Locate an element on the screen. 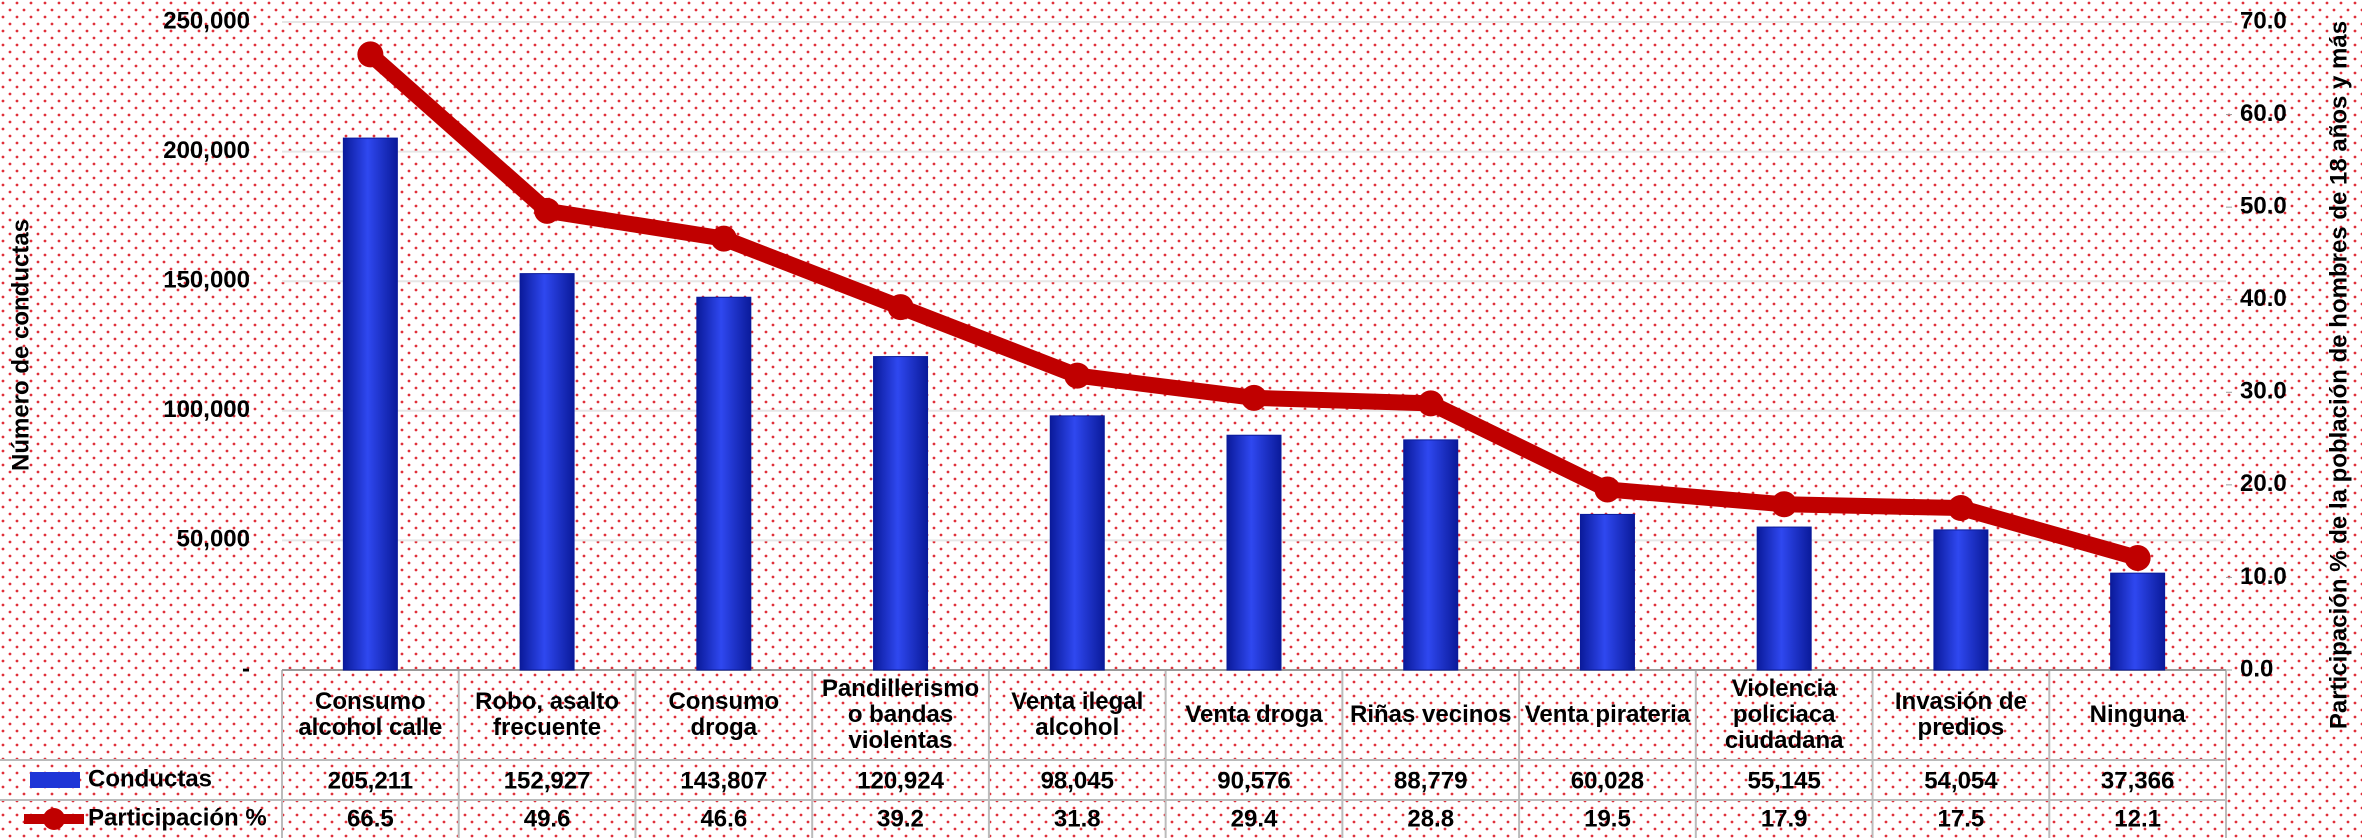 The height and width of the screenshot is (838, 2362). y2-tick-label: 0.0 is located at coordinates (2256, 668).